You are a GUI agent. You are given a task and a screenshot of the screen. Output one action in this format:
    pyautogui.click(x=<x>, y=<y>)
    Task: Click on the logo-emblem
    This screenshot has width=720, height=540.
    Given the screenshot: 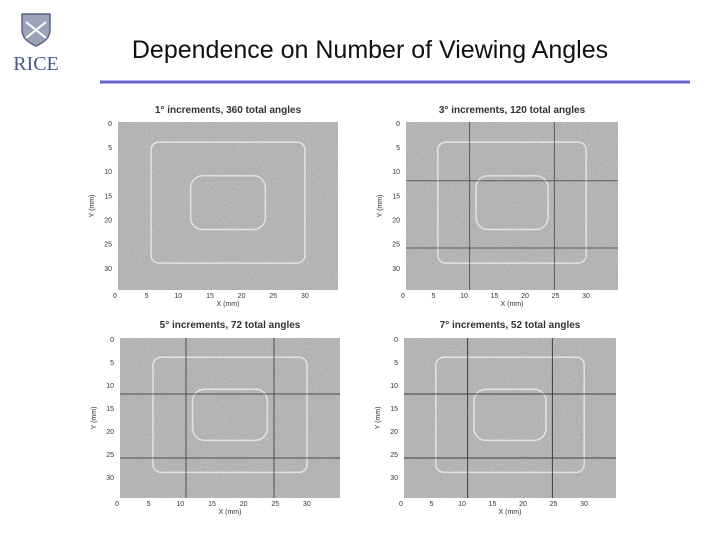 What is the action you would take?
    pyautogui.click(x=36, y=30)
    